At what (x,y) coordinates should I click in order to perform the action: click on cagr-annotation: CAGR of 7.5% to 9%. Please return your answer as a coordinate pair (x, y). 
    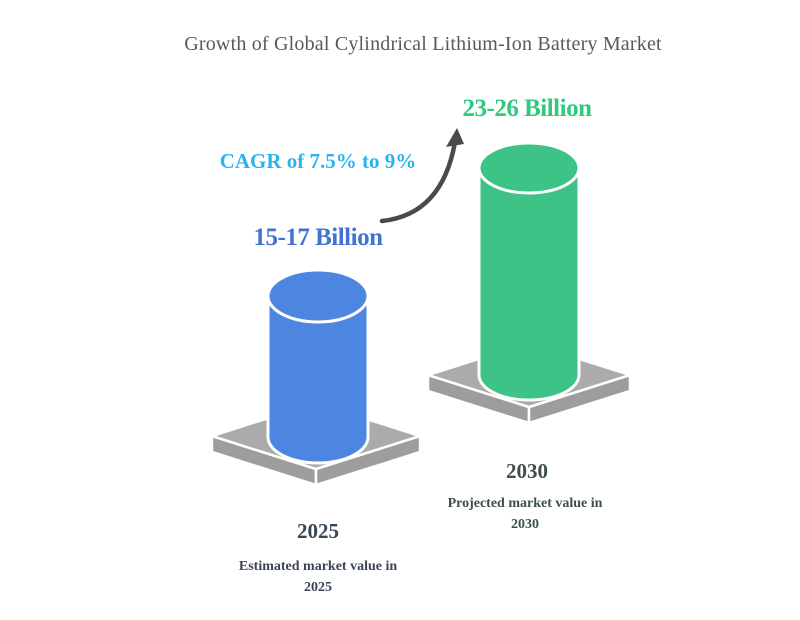
    Looking at the image, I should click on (318, 161).